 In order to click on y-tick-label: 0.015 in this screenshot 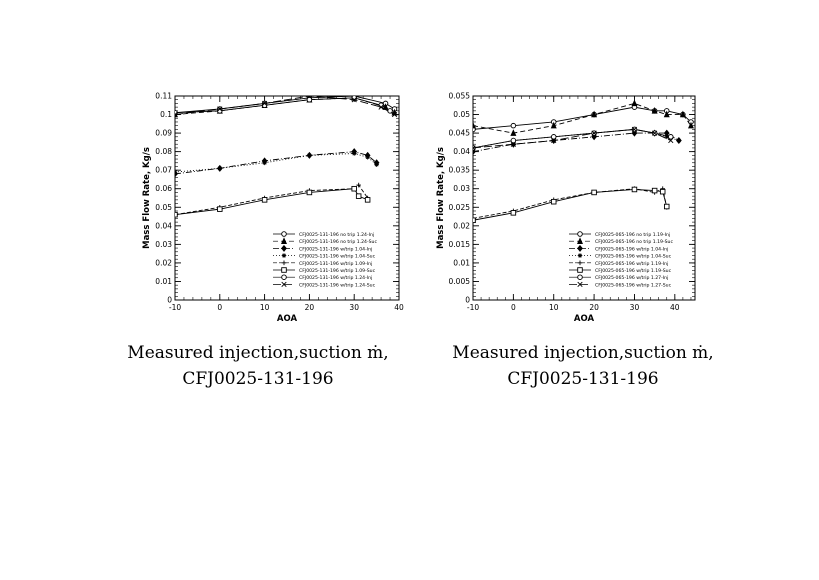, I will do `click(460, 244)`.